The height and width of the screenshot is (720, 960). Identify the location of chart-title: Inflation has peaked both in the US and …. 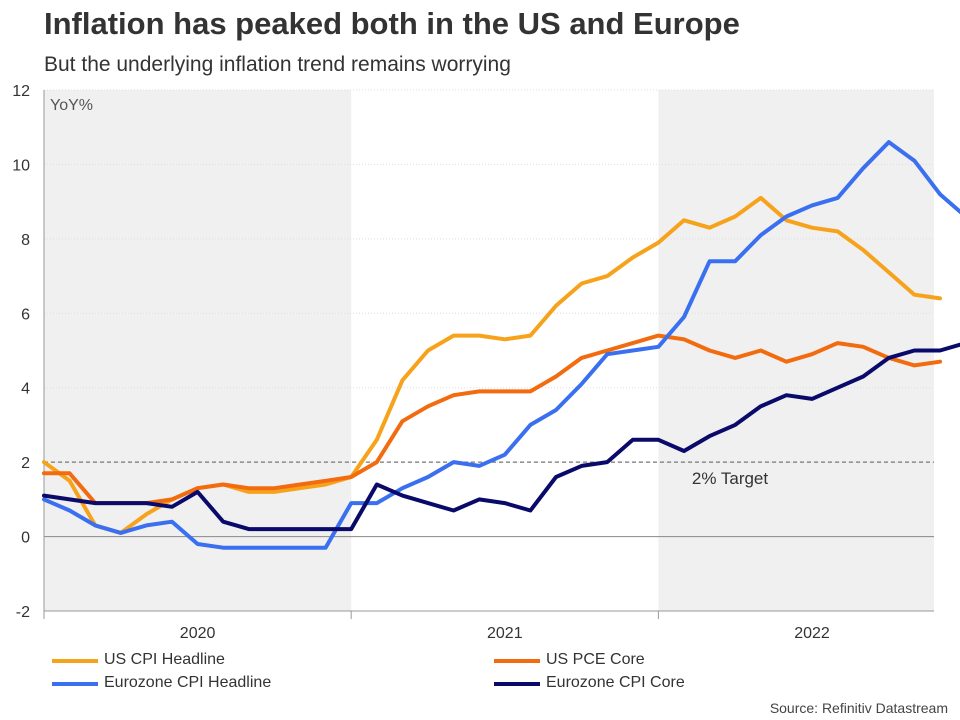
(392, 23).